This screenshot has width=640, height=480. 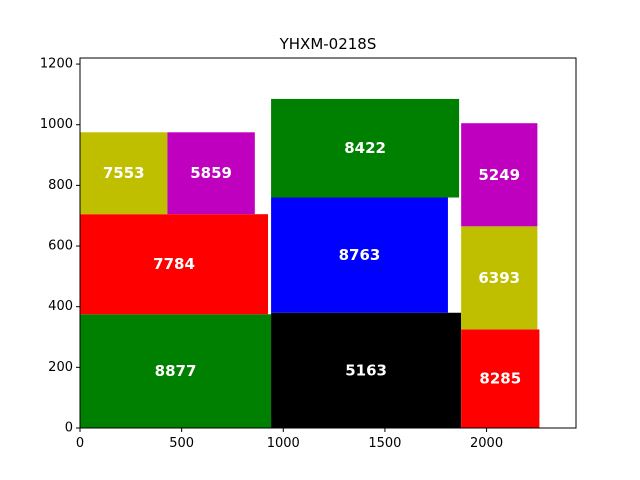 What do you see at coordinates (60, 185) in the screenshot?
I see `y-tick-label-800: 800` at bounding box center [60, 185].